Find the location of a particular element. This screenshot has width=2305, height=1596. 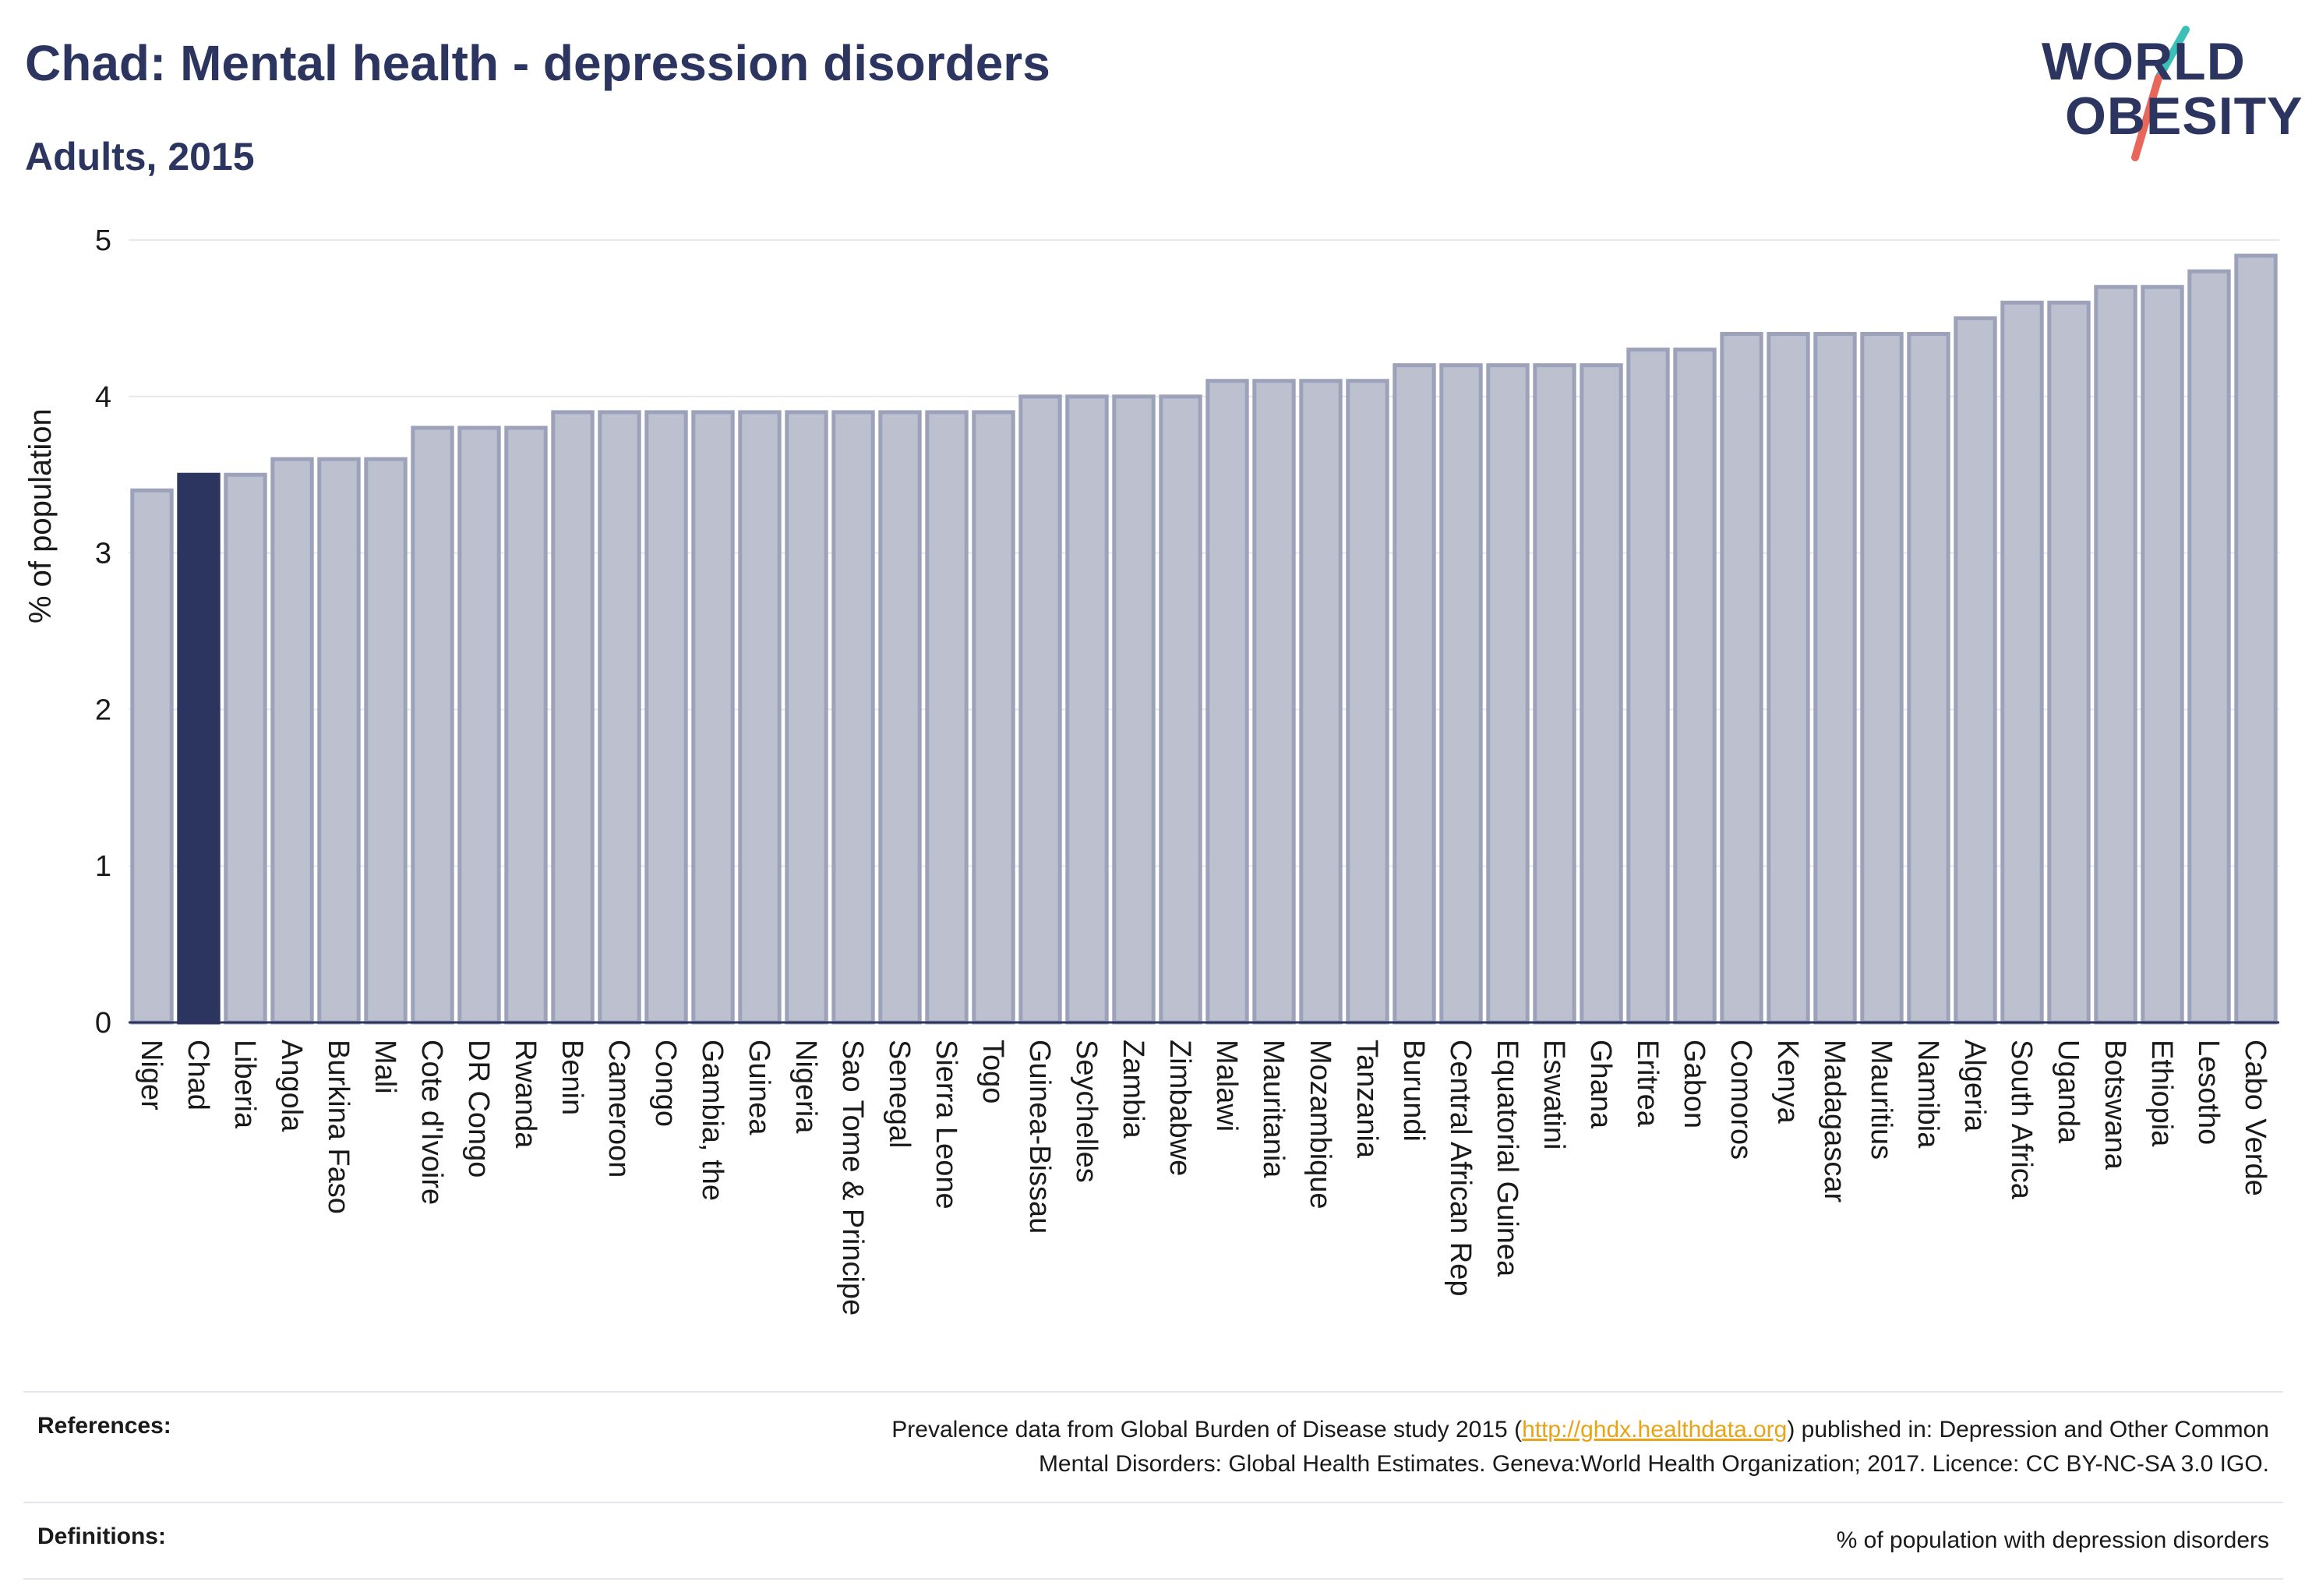

x-tick-label: Gambia, the is located at coordinates (712, 1120).